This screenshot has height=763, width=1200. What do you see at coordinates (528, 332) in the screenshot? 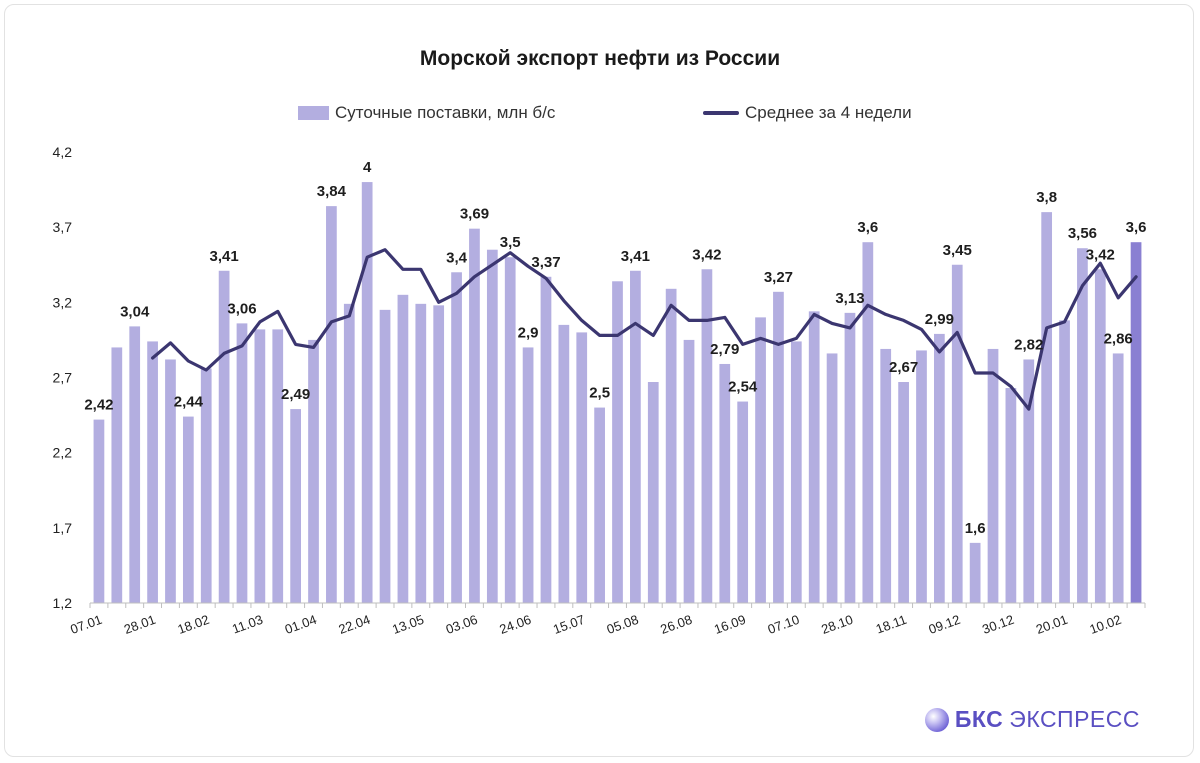
I see `data-label: 2,9` at bounding box center [528, 332].